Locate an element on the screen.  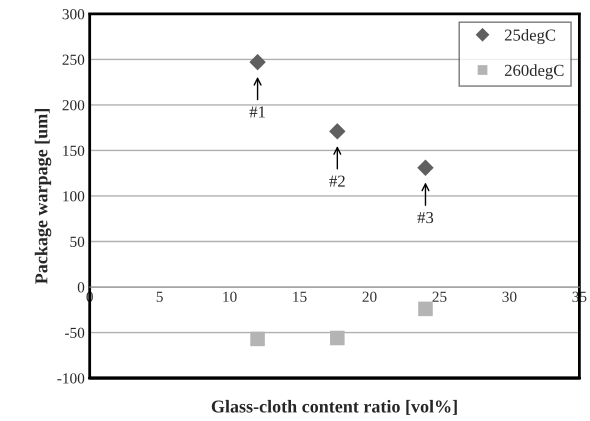
legend-label: 25degC is located at coordinates (530, 36).